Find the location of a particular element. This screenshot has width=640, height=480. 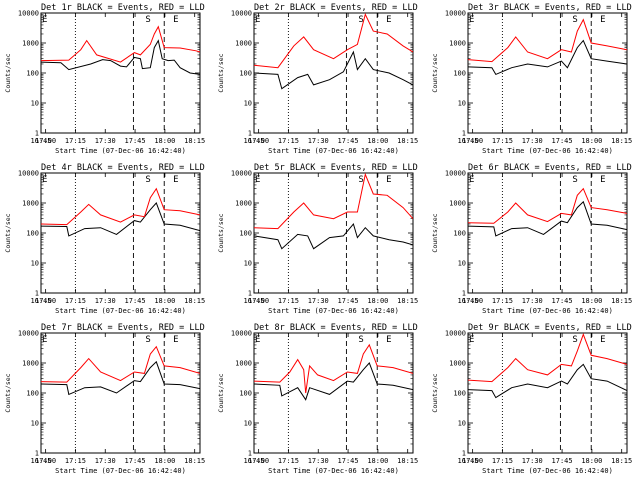

y-tick-label: 100 is located at coordinates (245, 234).